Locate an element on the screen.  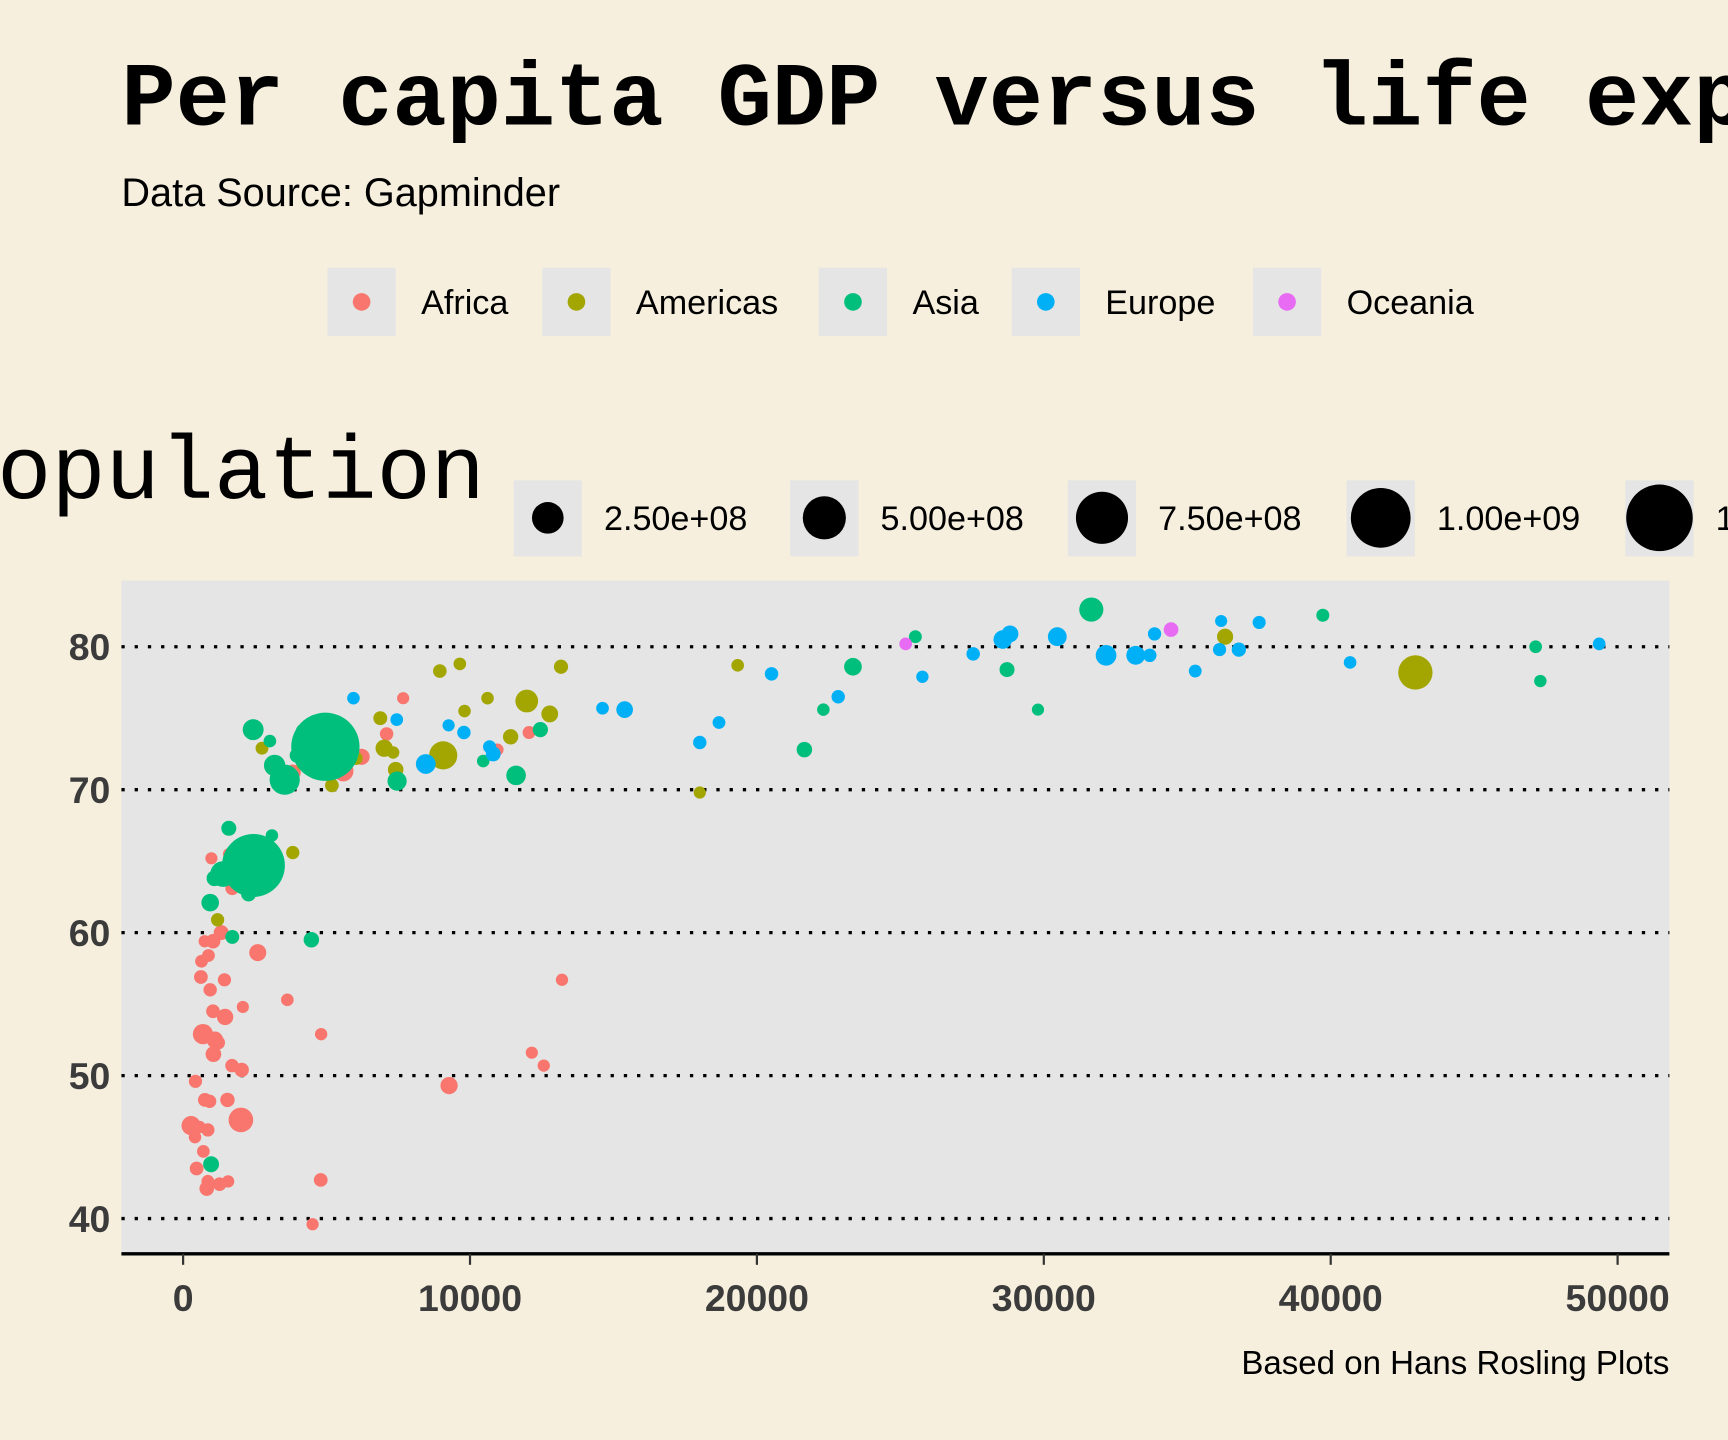
size-legend-item: 7.50e+08 is located at coordinates (1184, 518).